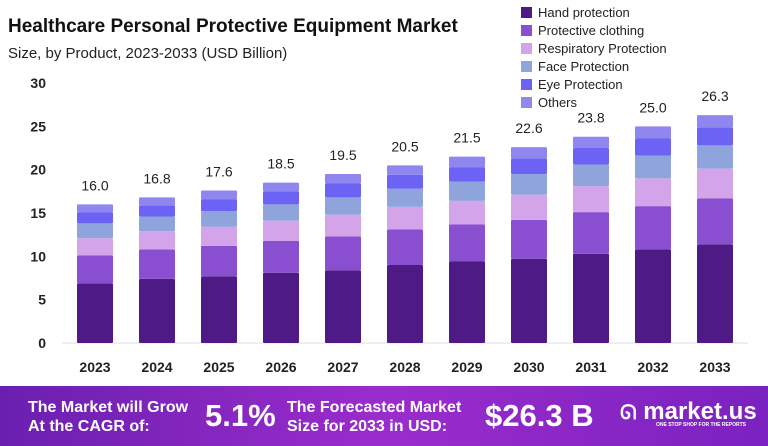  I want to click on total-label: 18.5, so click(280, 164).